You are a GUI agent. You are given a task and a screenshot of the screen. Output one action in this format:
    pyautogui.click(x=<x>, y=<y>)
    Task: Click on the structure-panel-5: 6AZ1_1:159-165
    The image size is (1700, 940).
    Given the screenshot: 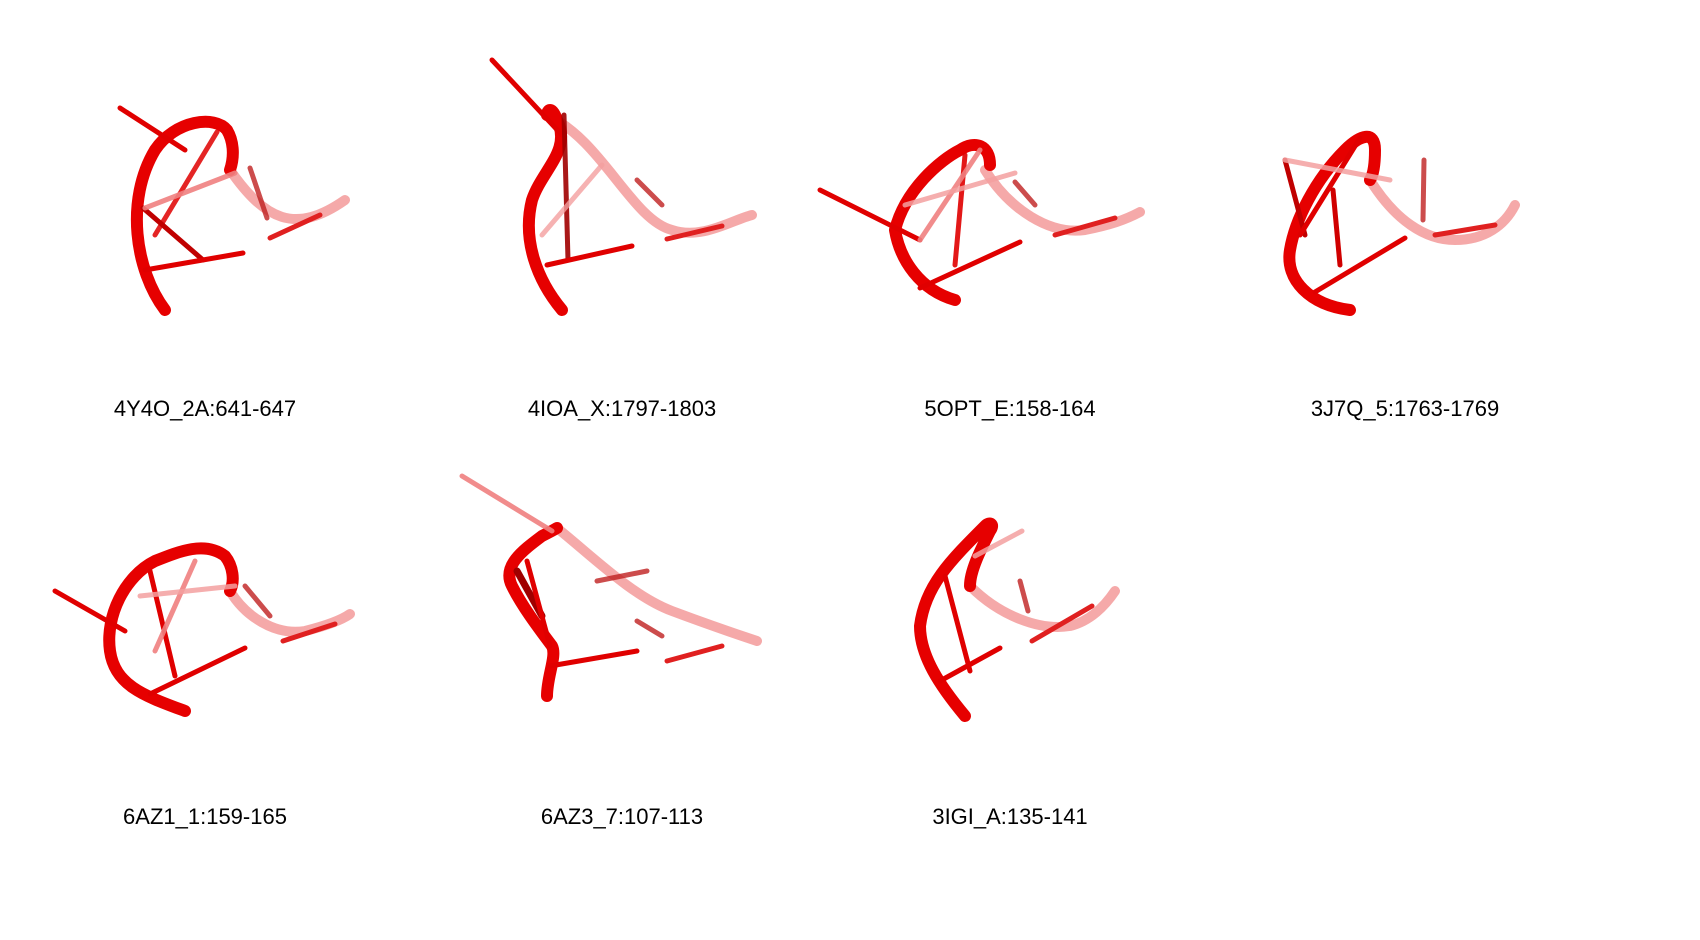 What is the action you would take?
    pyautogui.click(x=205, y=706)
    